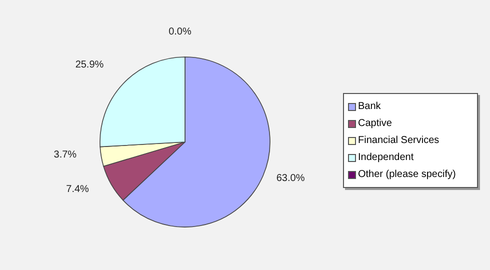 The width and height of the screenshot is (490, 270). Describe the element at coordinates (78, 189) in the screenshot. I see `data-label: 7.4%` at that location.